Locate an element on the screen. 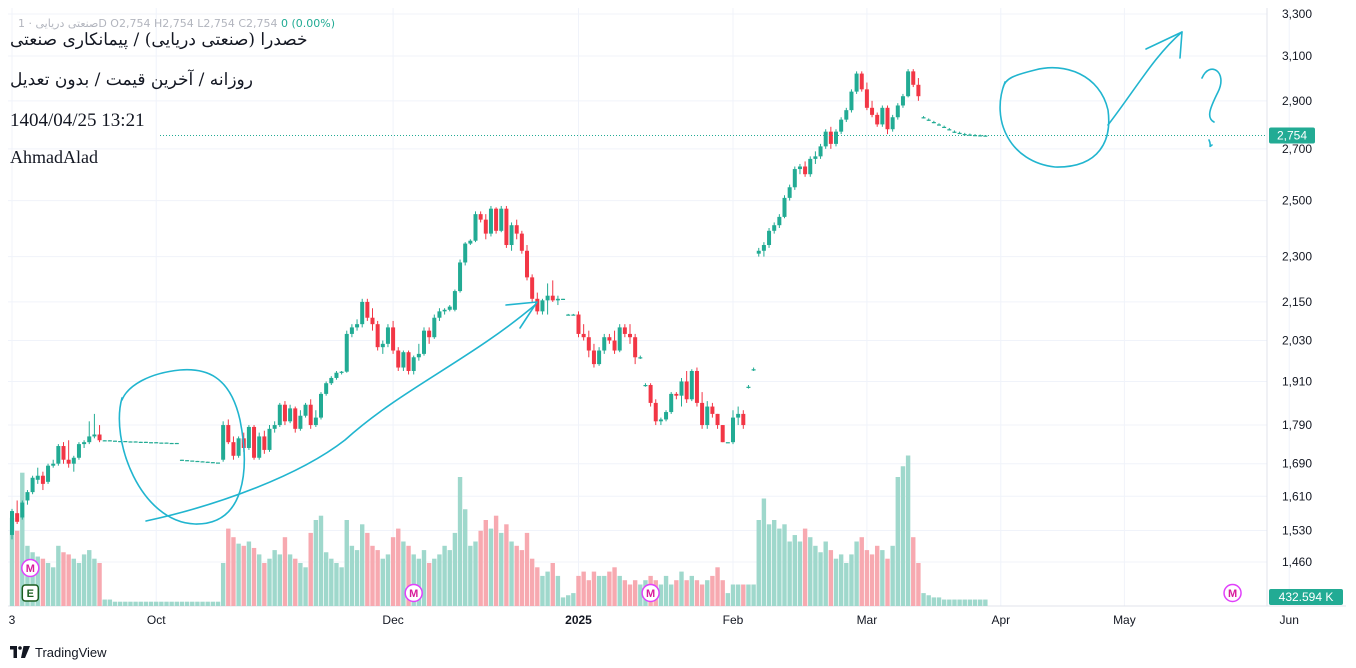  arrowhead-drawing-left is located at coordinates (521, 315).